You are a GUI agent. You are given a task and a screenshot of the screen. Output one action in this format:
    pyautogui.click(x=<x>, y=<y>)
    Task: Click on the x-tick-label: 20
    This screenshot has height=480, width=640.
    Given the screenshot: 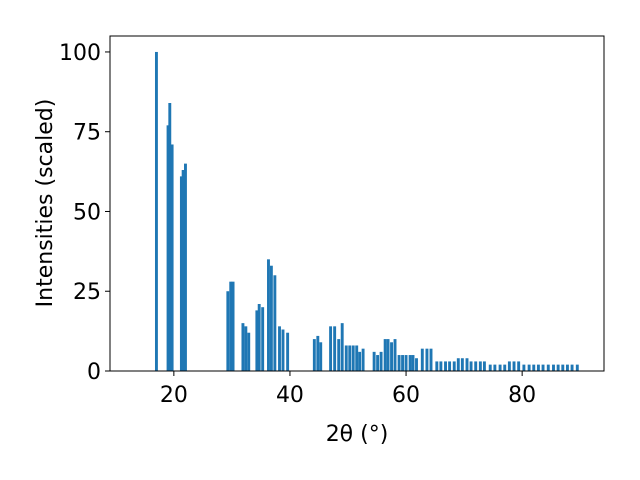 What is the action you would take?
    pyautogui.click(x=174, y=395)
    